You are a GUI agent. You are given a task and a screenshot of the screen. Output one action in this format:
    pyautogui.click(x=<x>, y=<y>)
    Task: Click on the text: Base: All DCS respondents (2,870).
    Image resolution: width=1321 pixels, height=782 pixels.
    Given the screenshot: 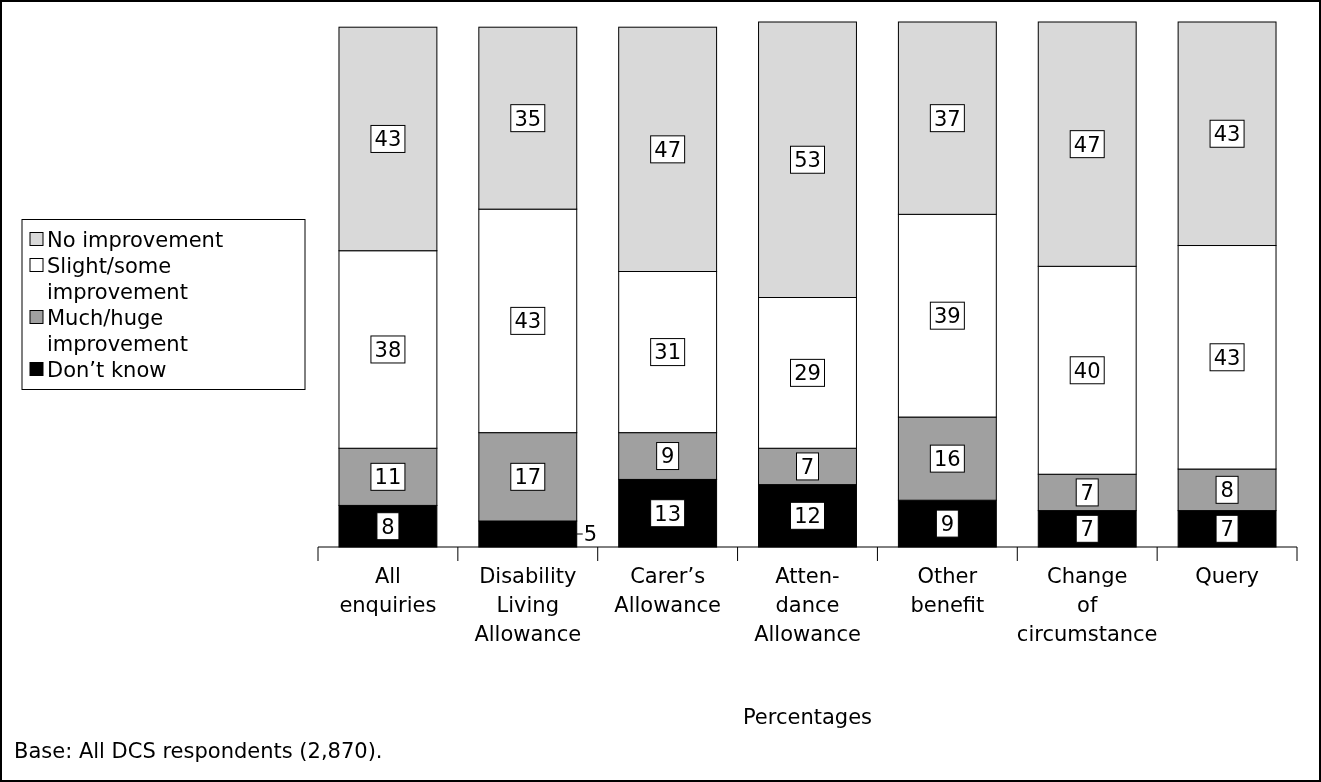 What is the action you would take?
    pyautogui.click(x=198, y=751)
    